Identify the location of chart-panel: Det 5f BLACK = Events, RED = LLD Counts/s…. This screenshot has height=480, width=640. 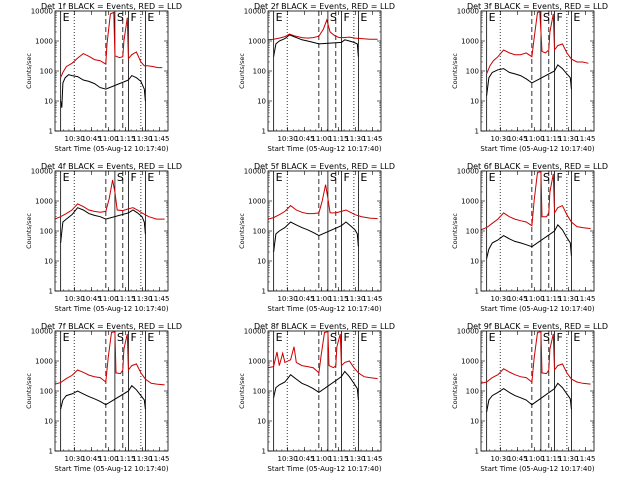
(316, 237).